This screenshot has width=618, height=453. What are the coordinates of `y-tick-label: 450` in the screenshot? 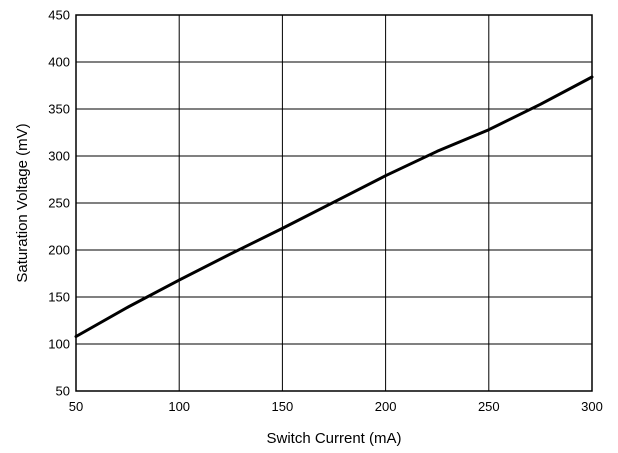 It's located at (59, 15).